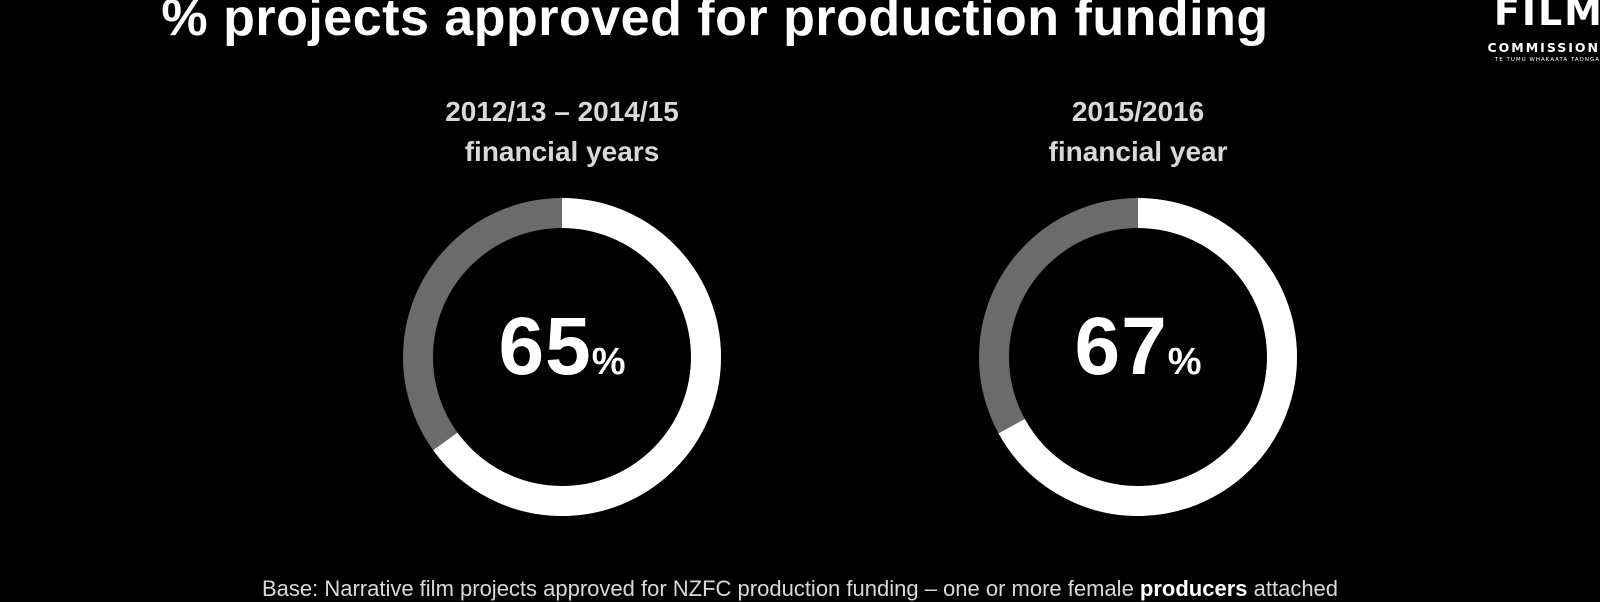 The width and height of the screenshot is (1600, 602). I want to click on footnote-suffix: attached, so click(1293, 588).